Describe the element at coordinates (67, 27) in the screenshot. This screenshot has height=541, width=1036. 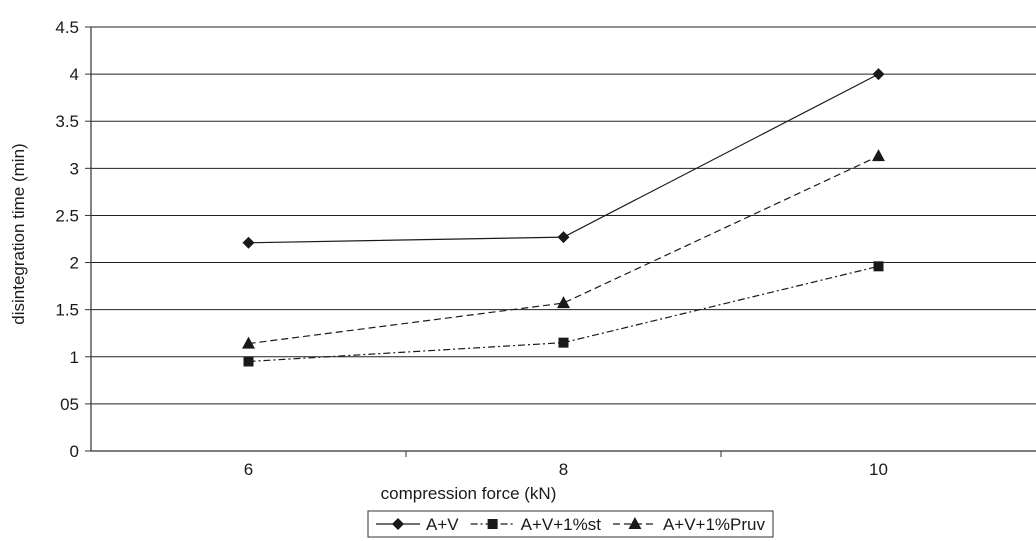
I see `y-tick-label: 4.5` at that location.